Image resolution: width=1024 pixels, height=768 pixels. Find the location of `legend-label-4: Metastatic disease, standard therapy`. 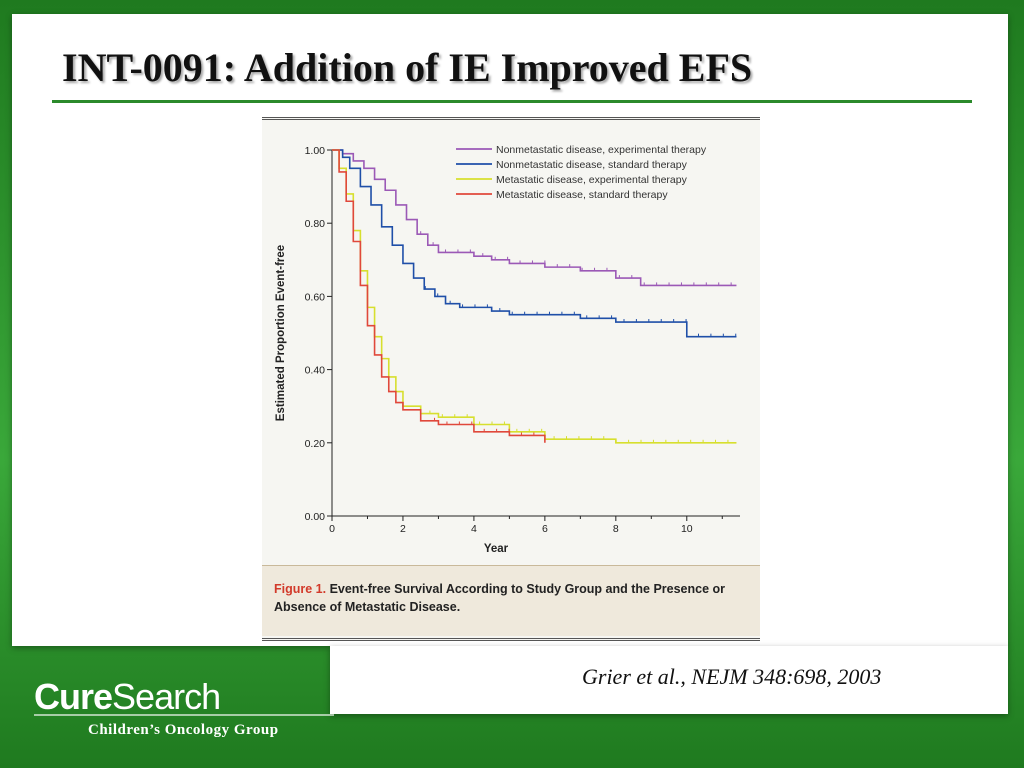

legend-label-4: Metastatic disease, standard therapy is located at coordinates (582, 195).